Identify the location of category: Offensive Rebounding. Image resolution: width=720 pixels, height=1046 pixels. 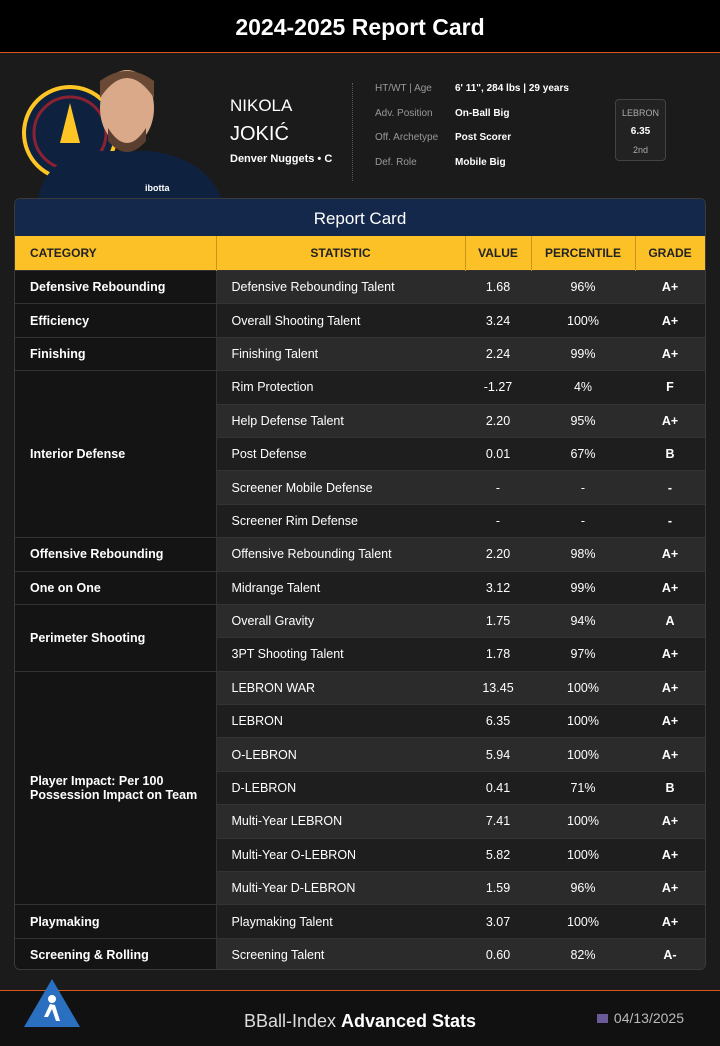
(116, 554).